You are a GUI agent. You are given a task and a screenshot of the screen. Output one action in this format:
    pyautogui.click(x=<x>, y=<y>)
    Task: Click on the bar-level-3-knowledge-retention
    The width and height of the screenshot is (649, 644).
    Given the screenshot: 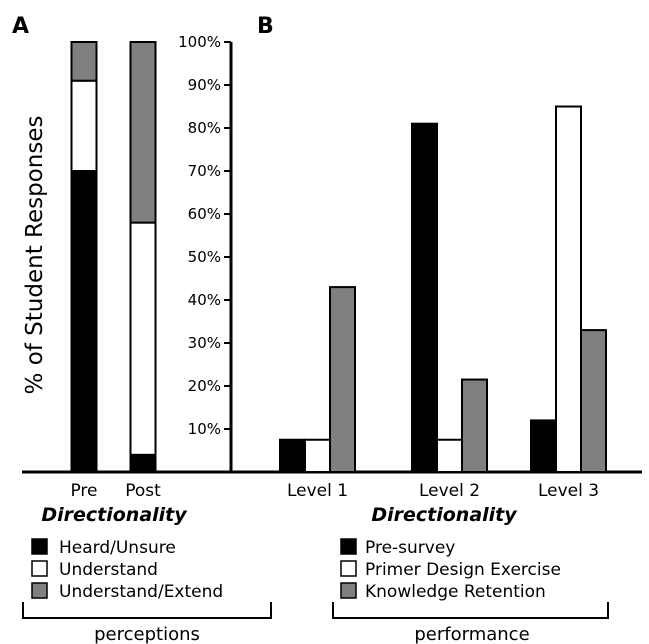 What is the action you would take?
    pyautogui.click(x=593, y=401)
    